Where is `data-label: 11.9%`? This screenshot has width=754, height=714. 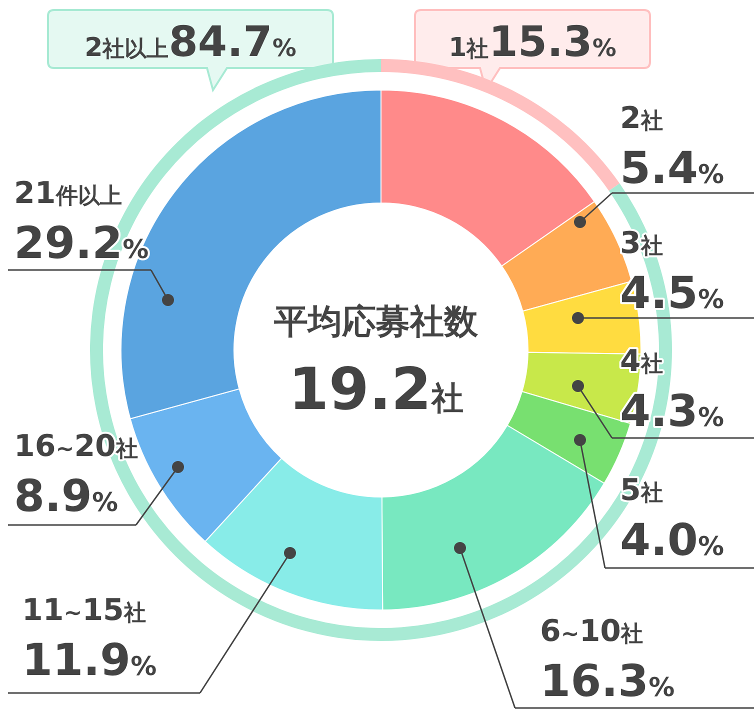 data-label: 11.9% is located at coordinates (89, 660).